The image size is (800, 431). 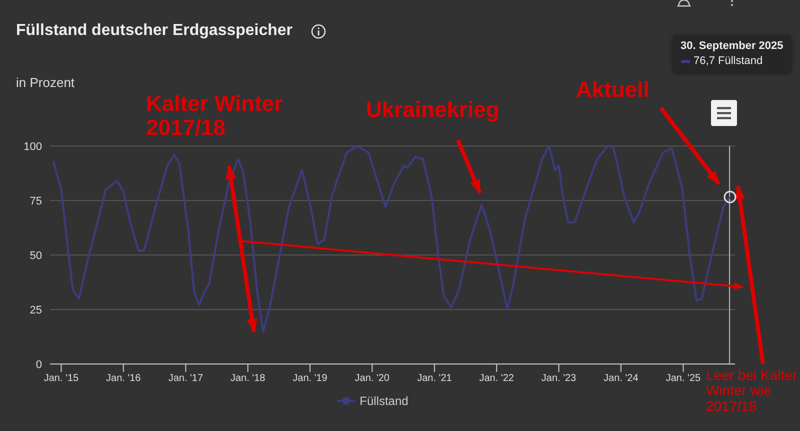 What do you see at coordinates (433, 109) in the screenshot?
I see `text: Ukrainekrieg` at bounding box center [433, 109].